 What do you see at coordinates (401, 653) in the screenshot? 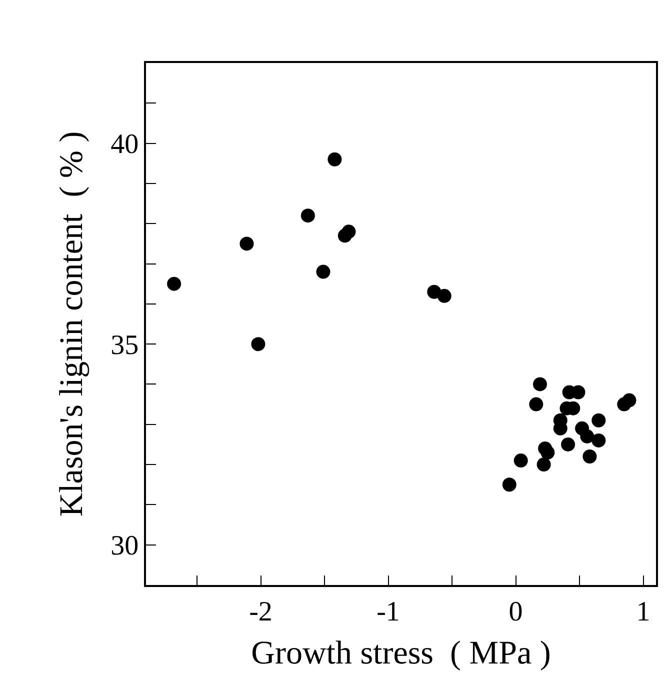
I see `x-axis-title: Growth stress ( MPa )` at bounding box center [401, 653].